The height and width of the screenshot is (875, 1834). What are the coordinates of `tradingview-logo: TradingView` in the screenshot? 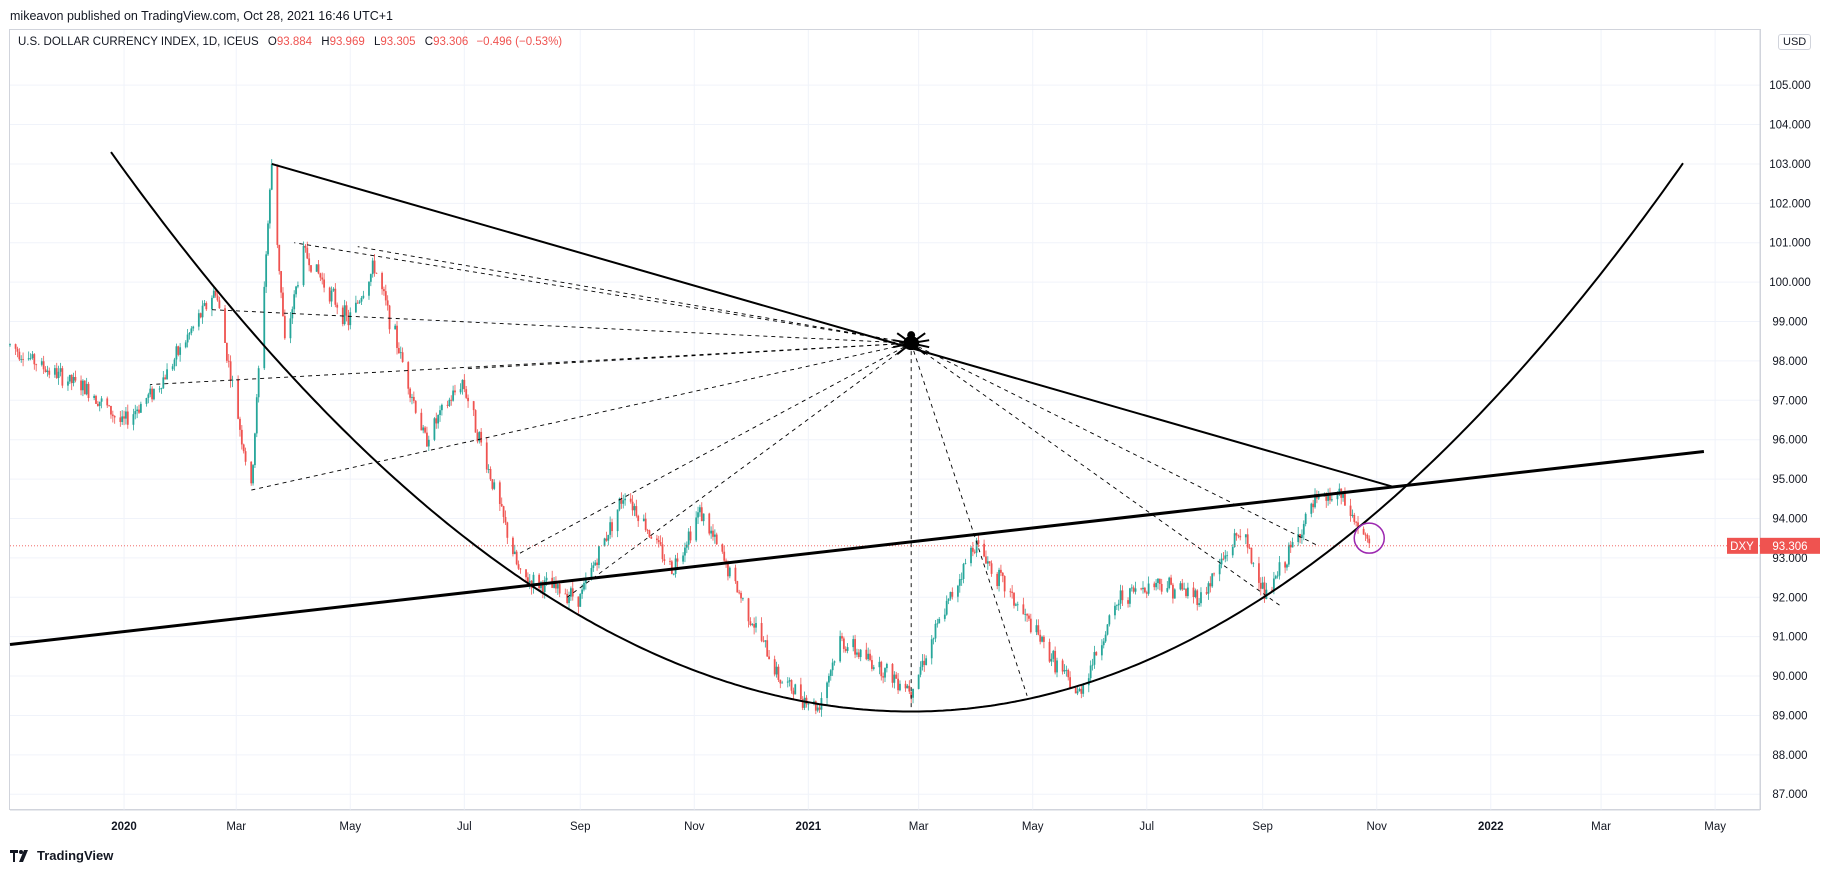 It's located at (61, 855).